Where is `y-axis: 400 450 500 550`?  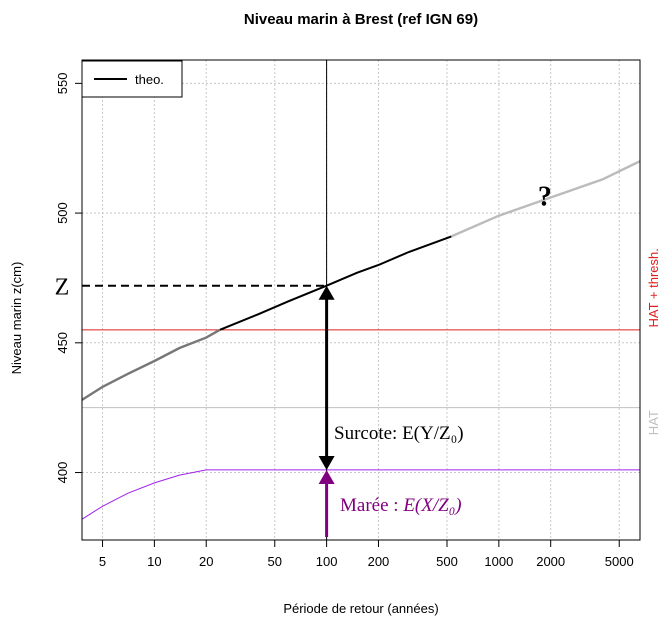 y-axis: 400 450 500 550 is located at coordinates (68, 277).